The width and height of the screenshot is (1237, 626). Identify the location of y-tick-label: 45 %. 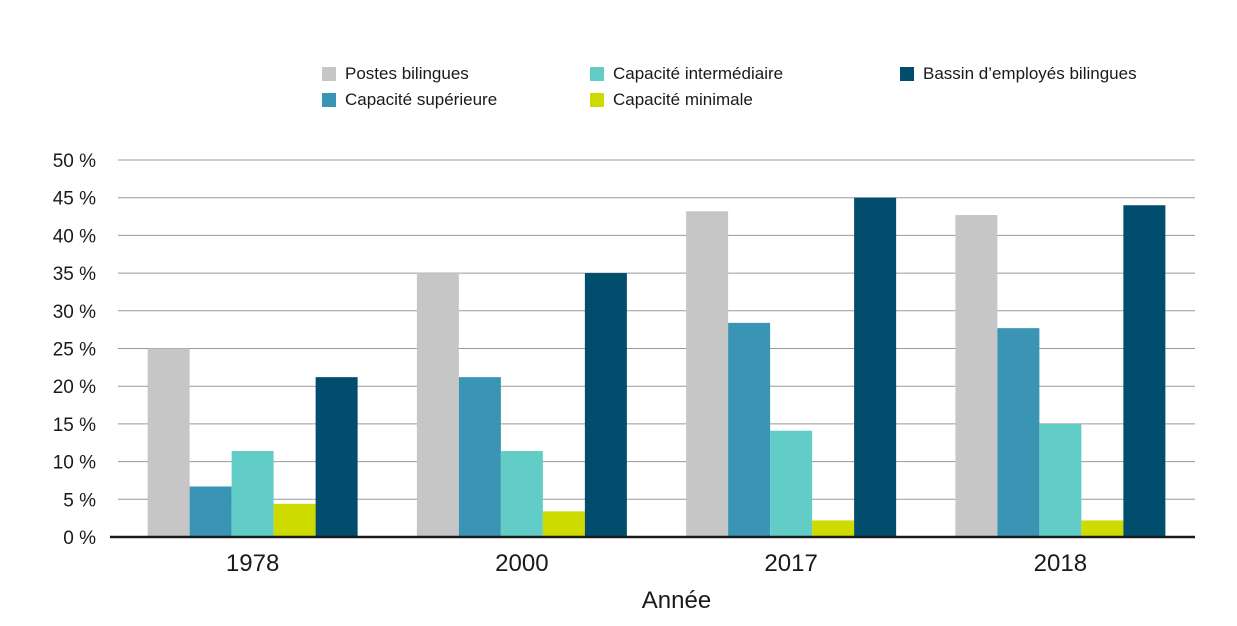
(74, 199).